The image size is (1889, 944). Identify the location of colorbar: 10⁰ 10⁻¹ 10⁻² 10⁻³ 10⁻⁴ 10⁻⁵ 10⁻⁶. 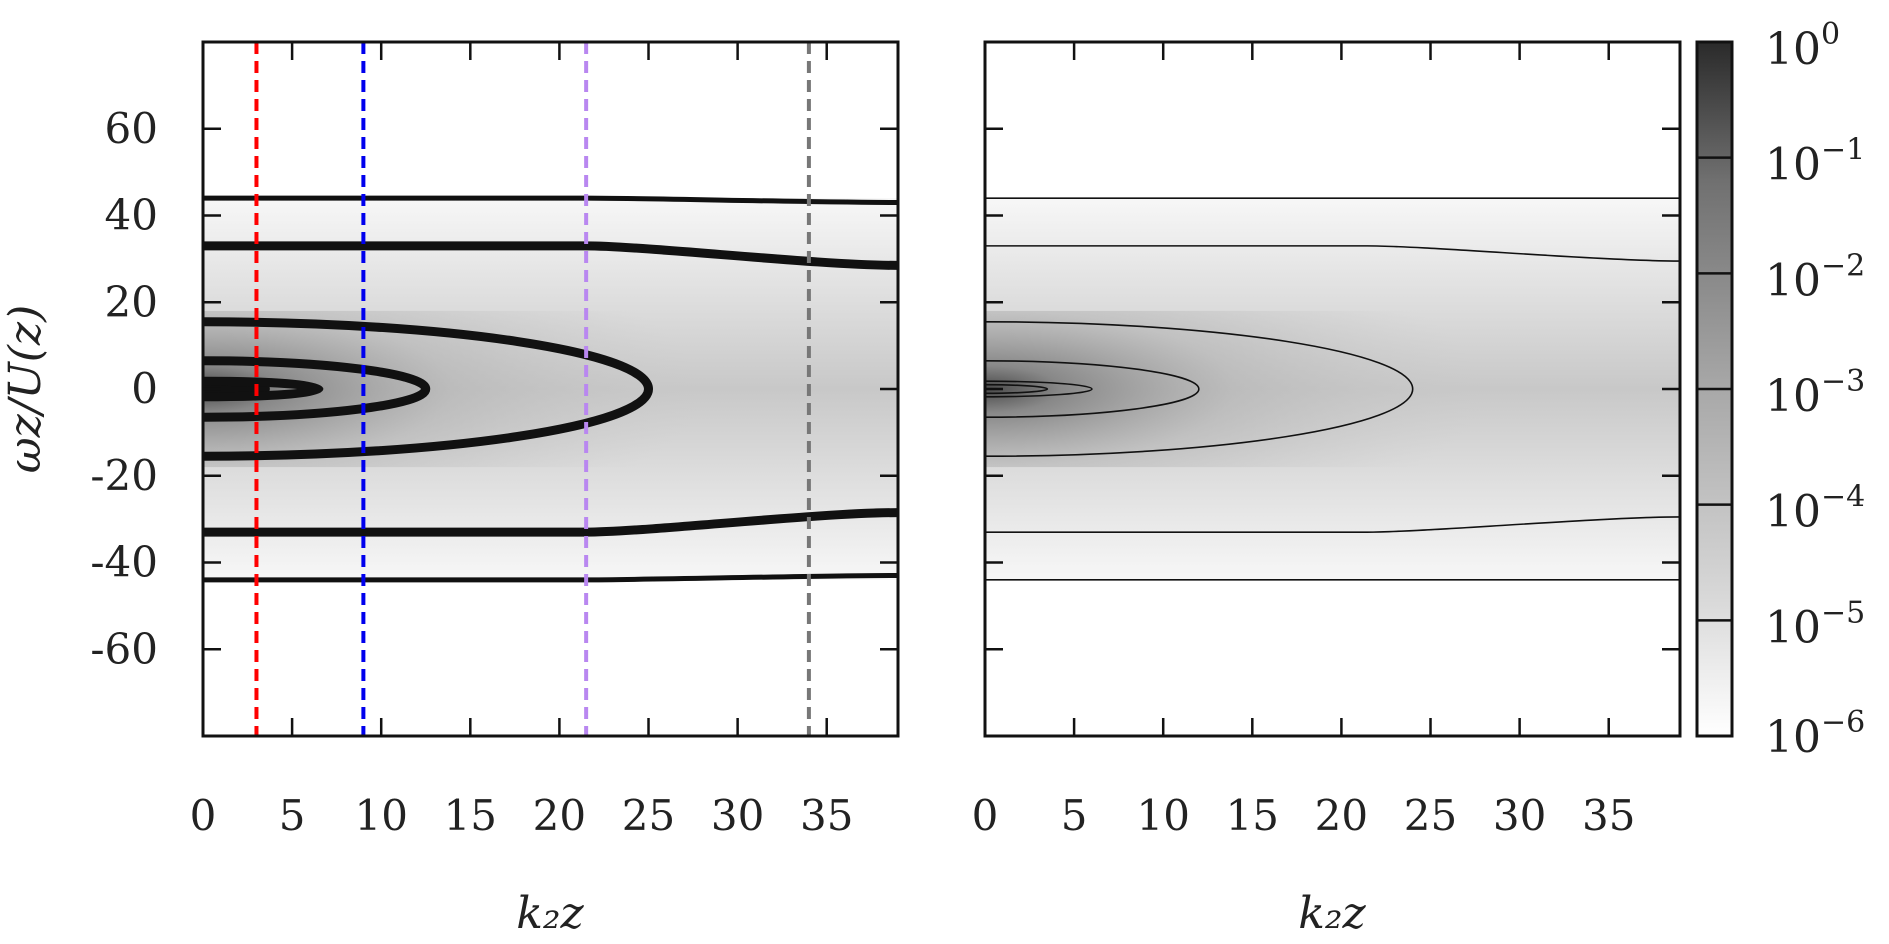
(1780, 390).